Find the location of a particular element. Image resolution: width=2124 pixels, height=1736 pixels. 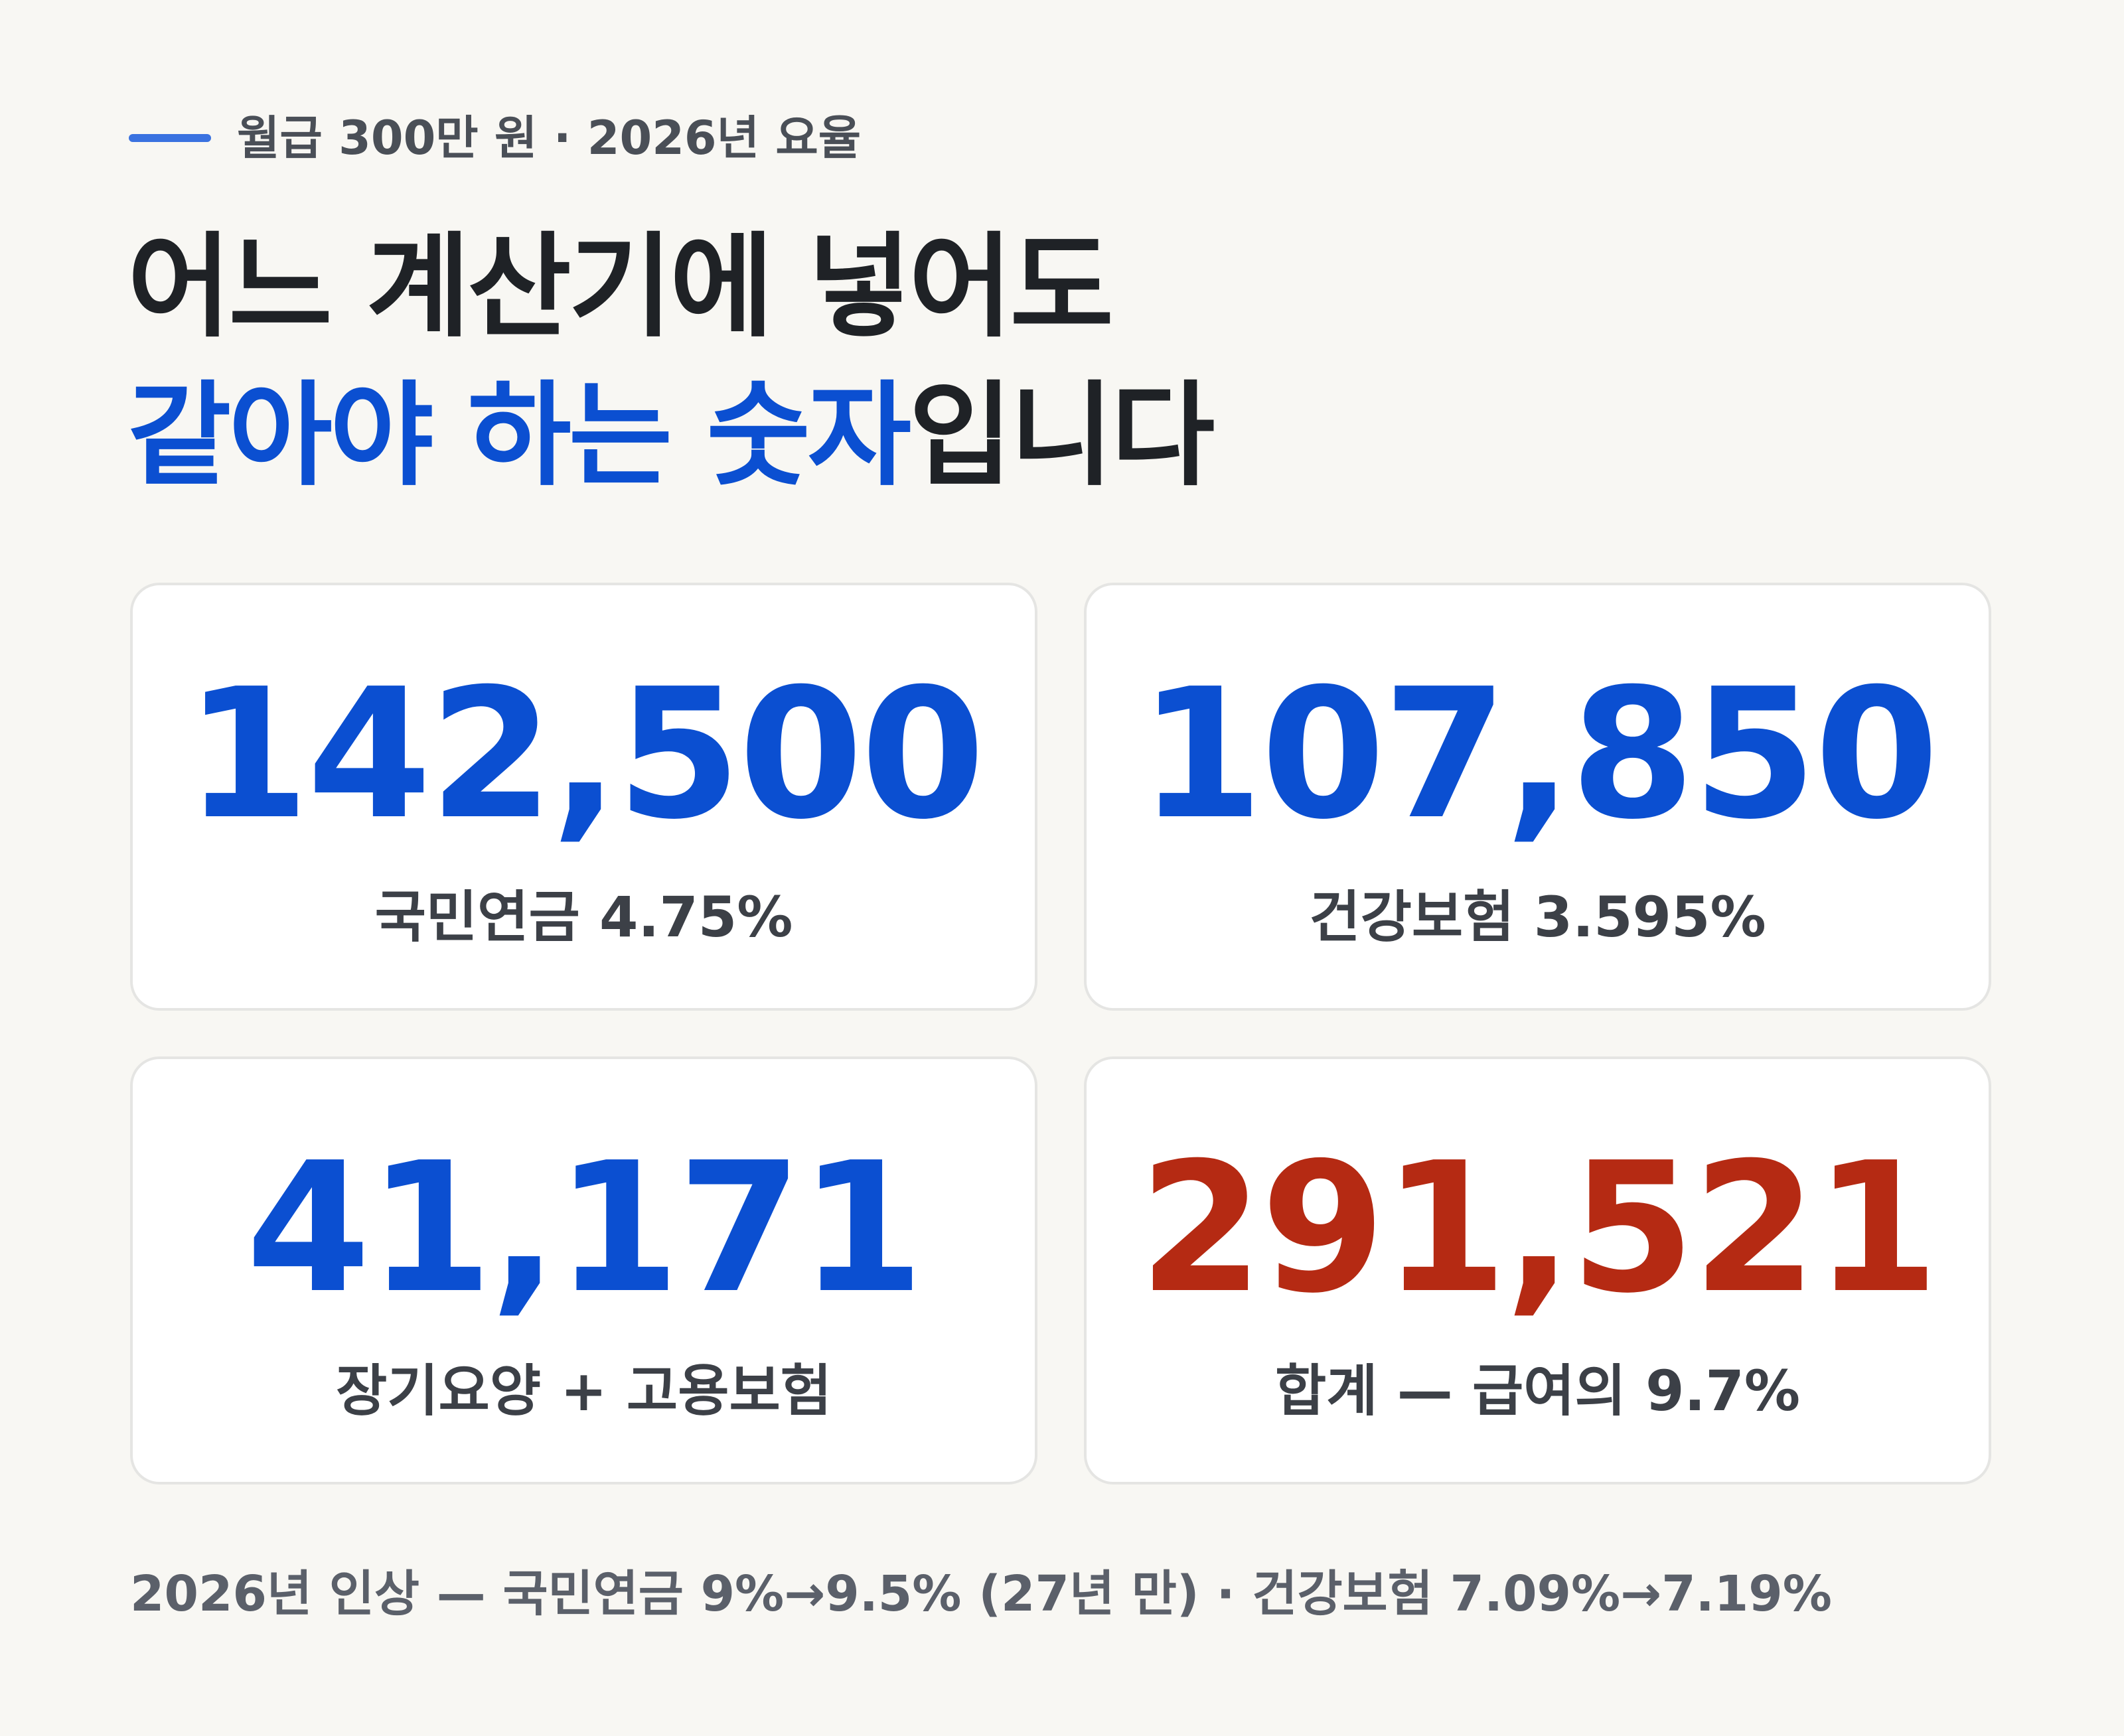

card: 291,521 합계 — 급여의 9.7% is located at coordinates (1537, 1270).